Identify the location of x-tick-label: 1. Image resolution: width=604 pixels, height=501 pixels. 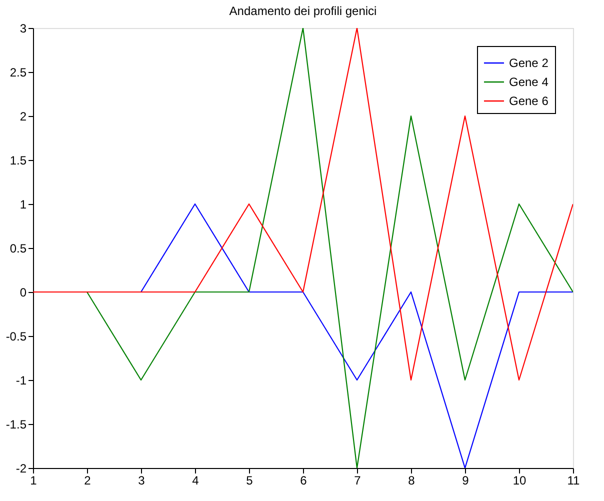
(34, 481).